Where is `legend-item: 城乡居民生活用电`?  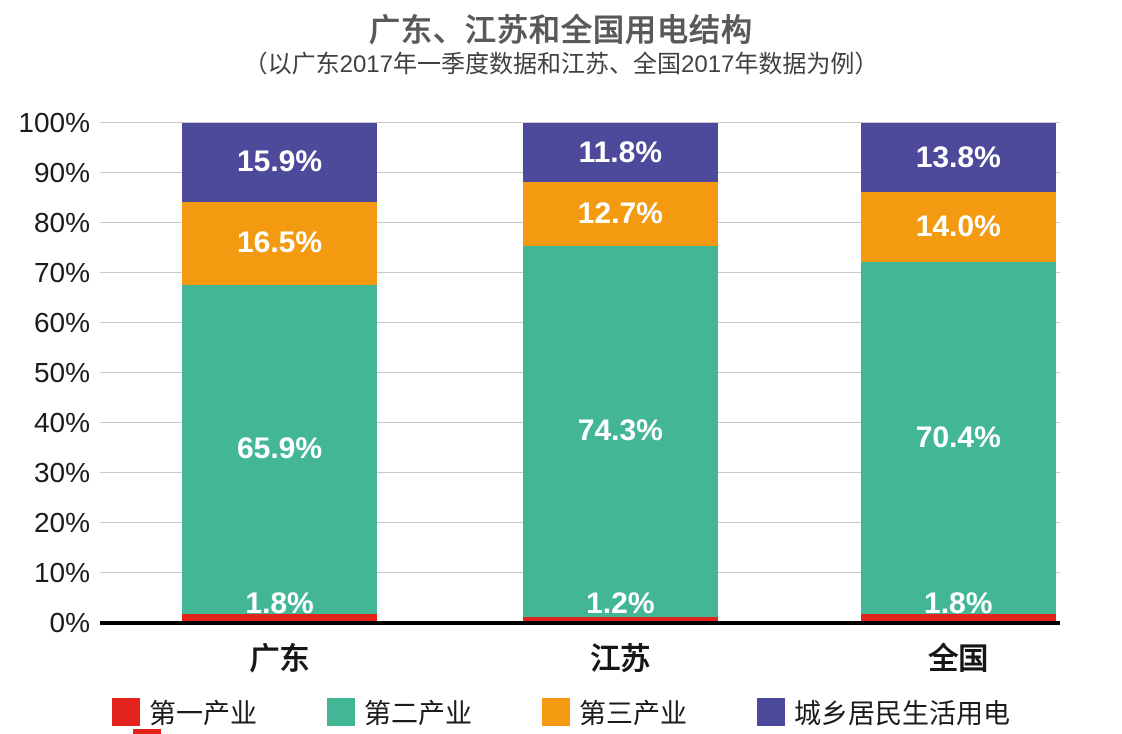
legend-item: 城乡居民生活用电 is located at coordinates (883, 711).